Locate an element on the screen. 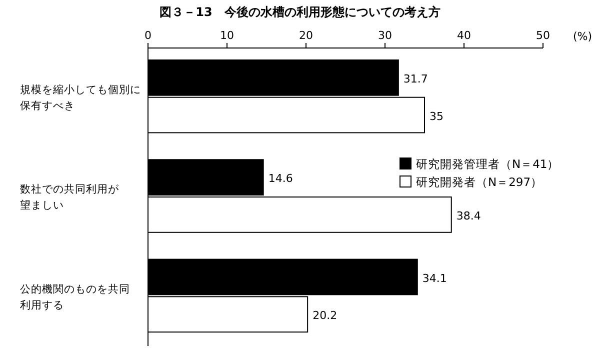 This screenshot has width=600, height=354. x-tick-label: 20 is located at coordinates (306, 35).